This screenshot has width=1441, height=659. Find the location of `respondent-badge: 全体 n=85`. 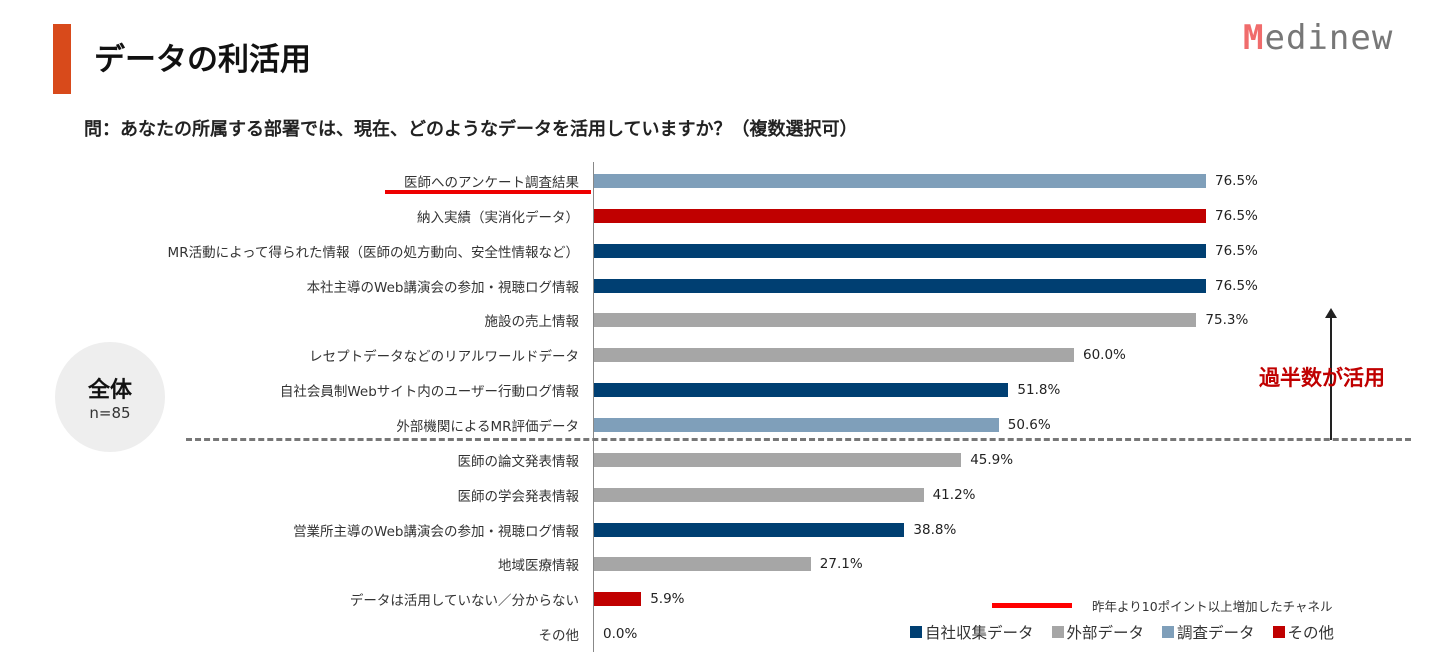

respondent-badge: 全体 n=85 is located at coordinates (110, 397).